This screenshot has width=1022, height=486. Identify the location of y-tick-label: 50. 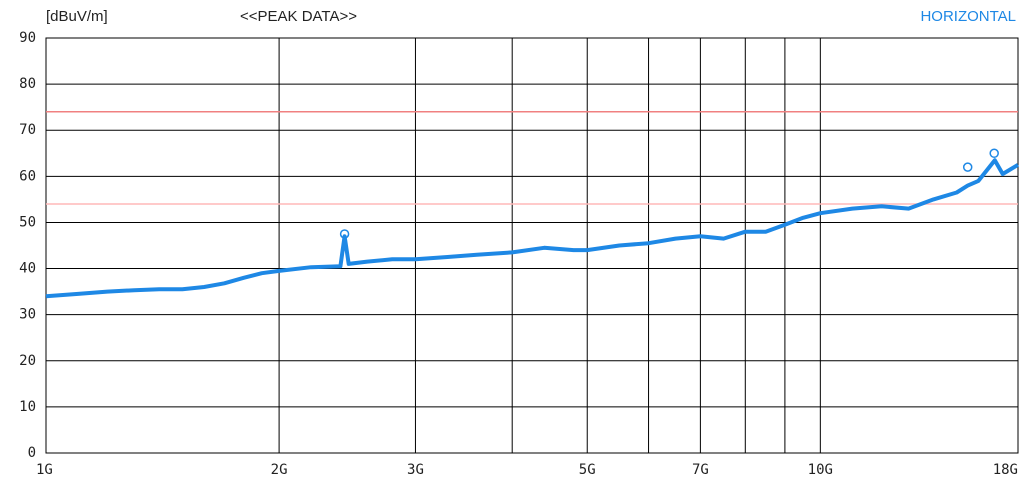
(27, 222).